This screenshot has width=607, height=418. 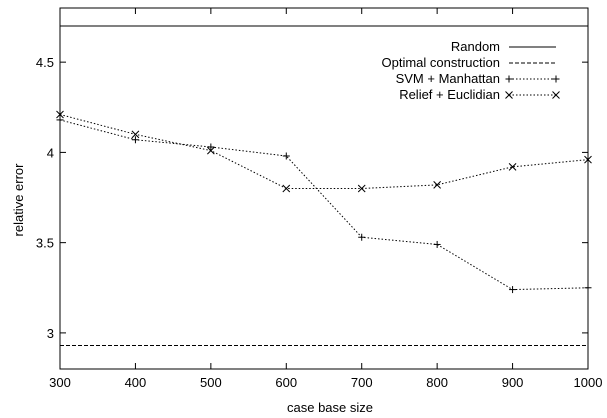 I want to click on legend-label: Relief + Euclidian, so click(x=449, y=94).